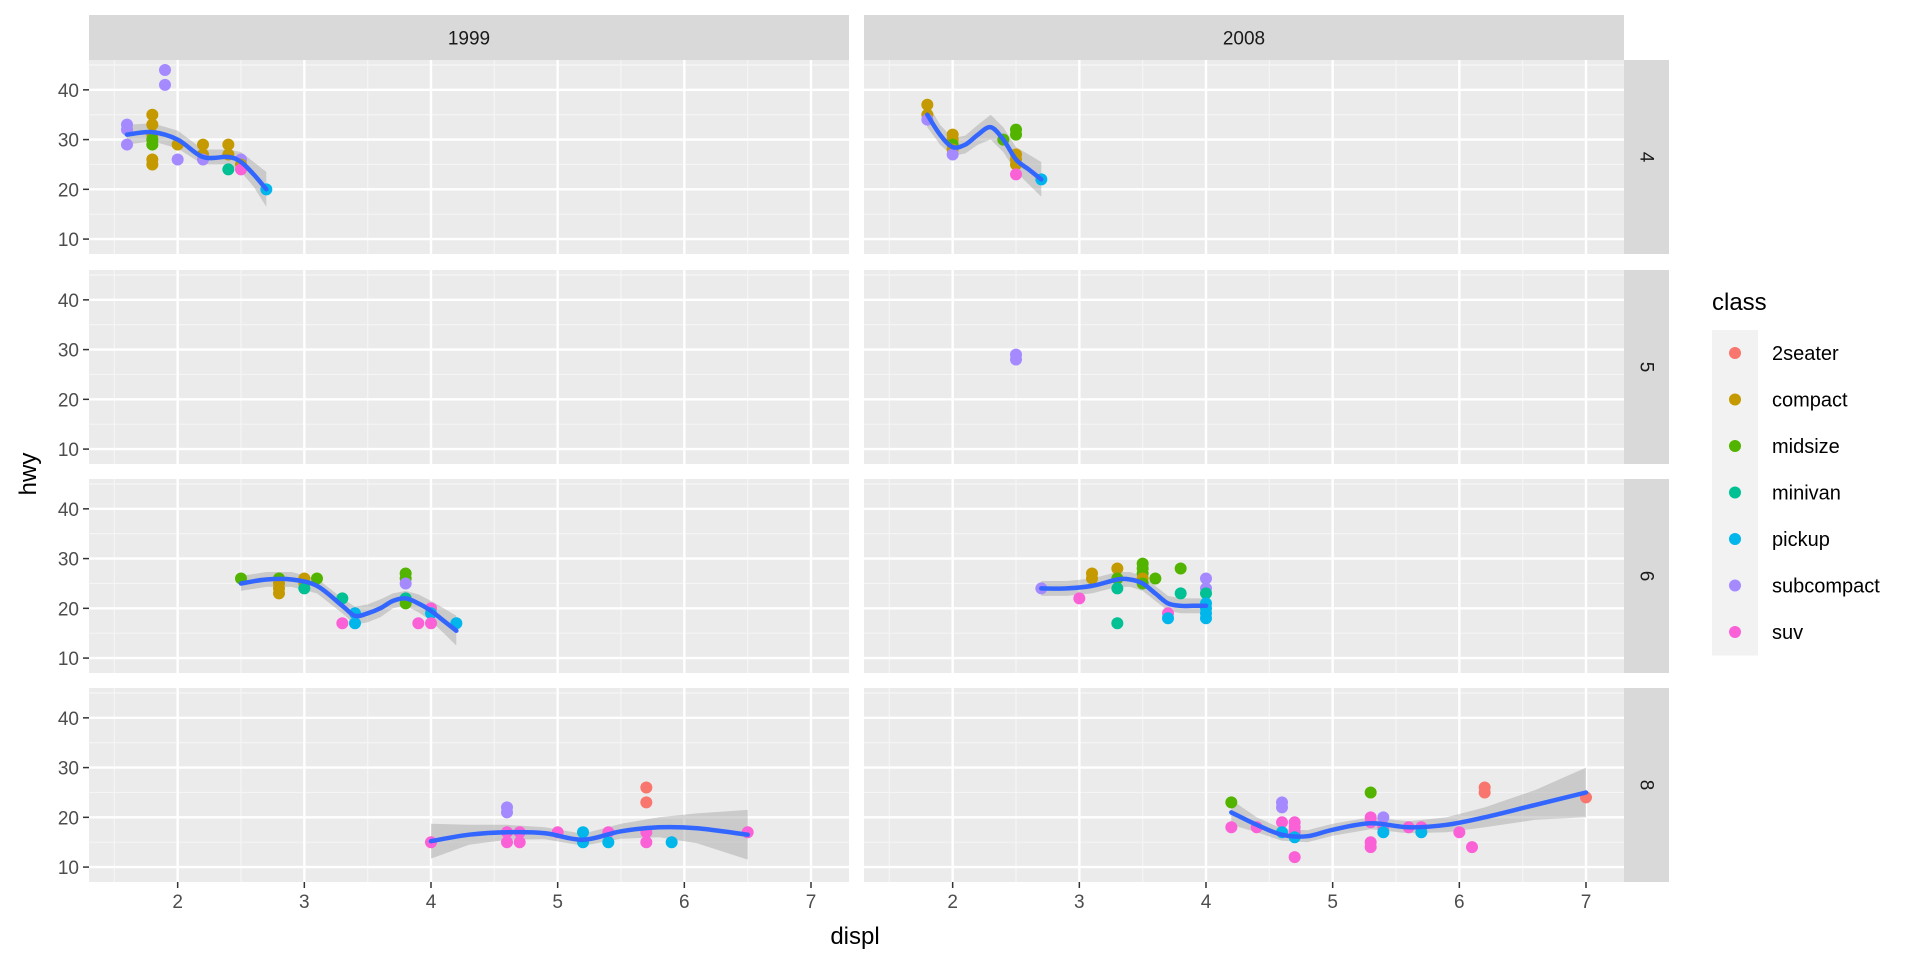  Describe the element at coordinates (952, 902) in the screenshot. I see `x-tick-label: 2` at that location.